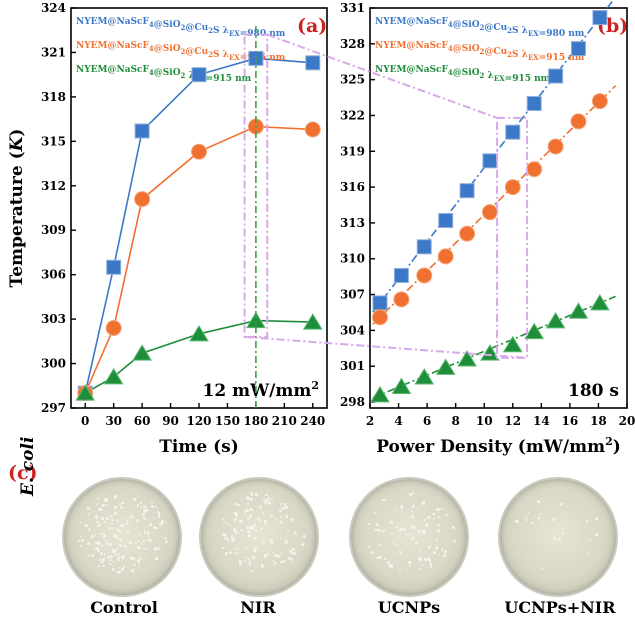 This screenshot has height=620, width=635. Describe the element at coordinates (541, 421) in the screenshot. I see `x-tick-label: 14` at that location.